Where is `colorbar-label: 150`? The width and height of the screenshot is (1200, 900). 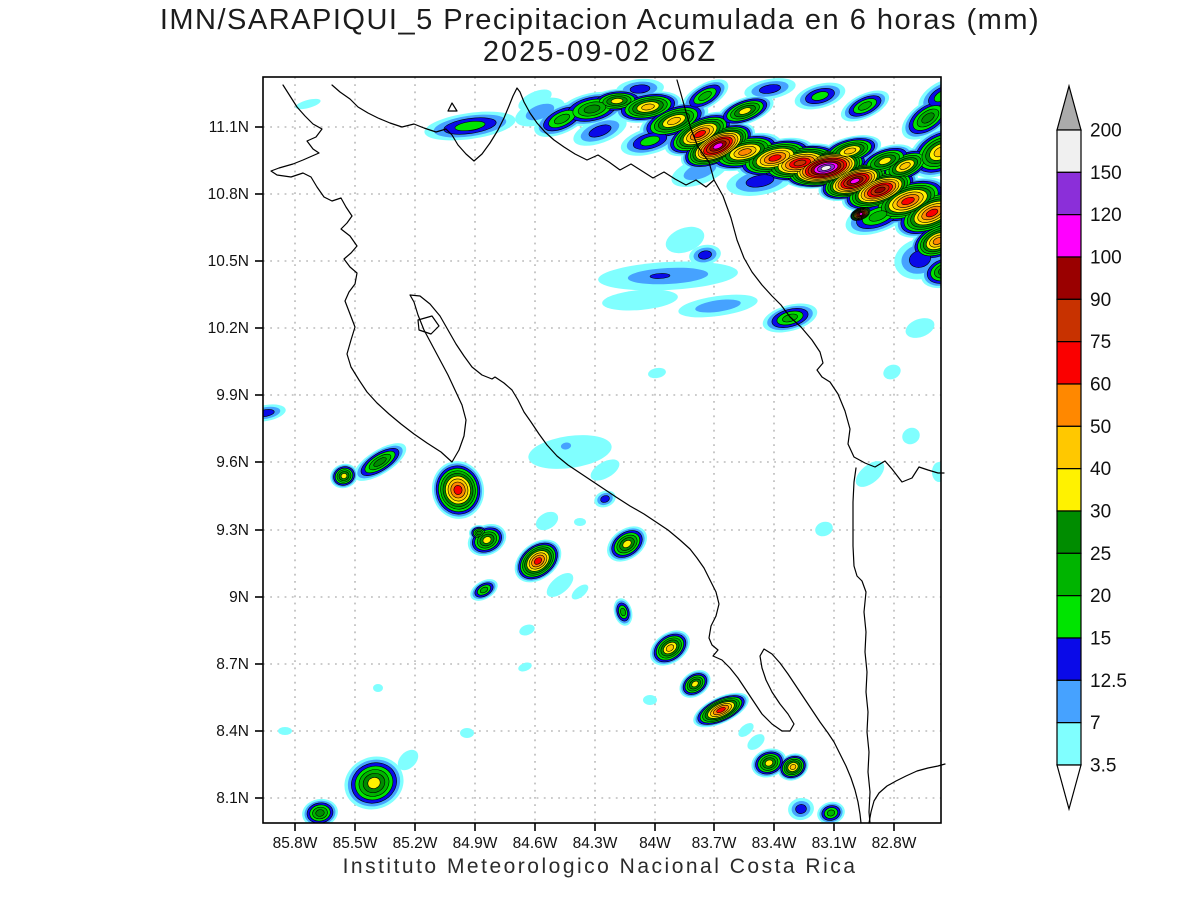
colorbar-label: 150 is located at coordinates (1106, 173).